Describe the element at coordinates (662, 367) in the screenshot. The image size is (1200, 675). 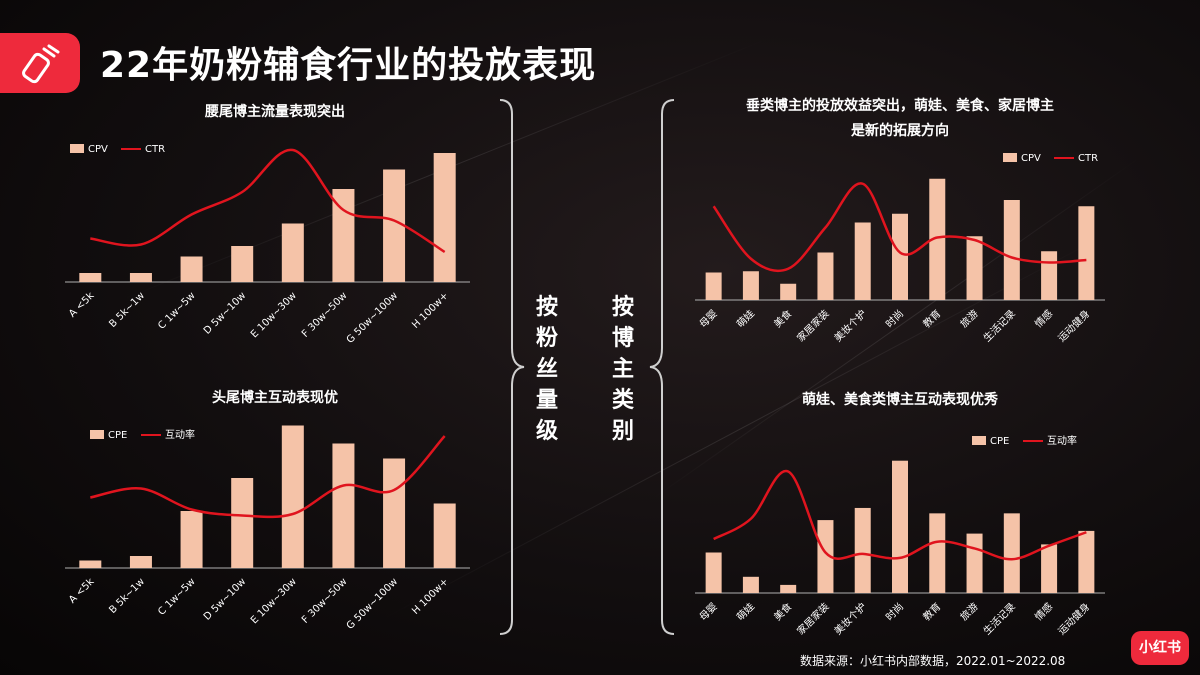
I see `brace-right` at that location.